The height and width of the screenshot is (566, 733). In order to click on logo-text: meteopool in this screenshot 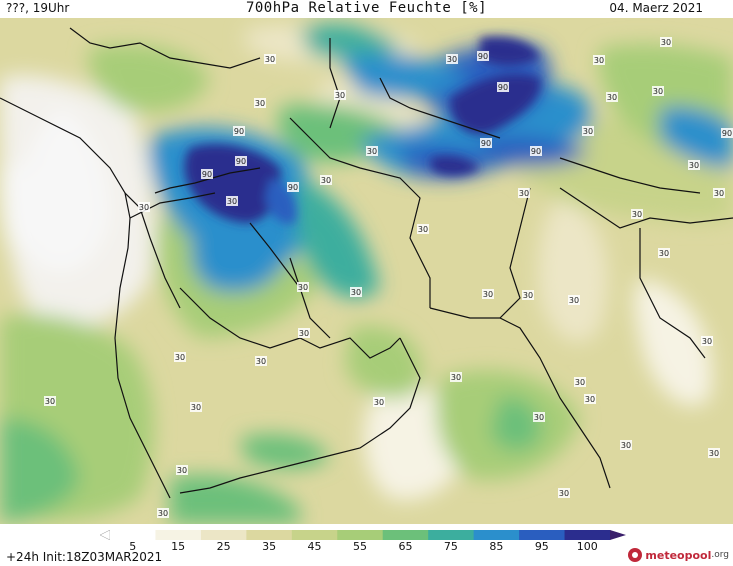, I will do `click(678, 555)`.